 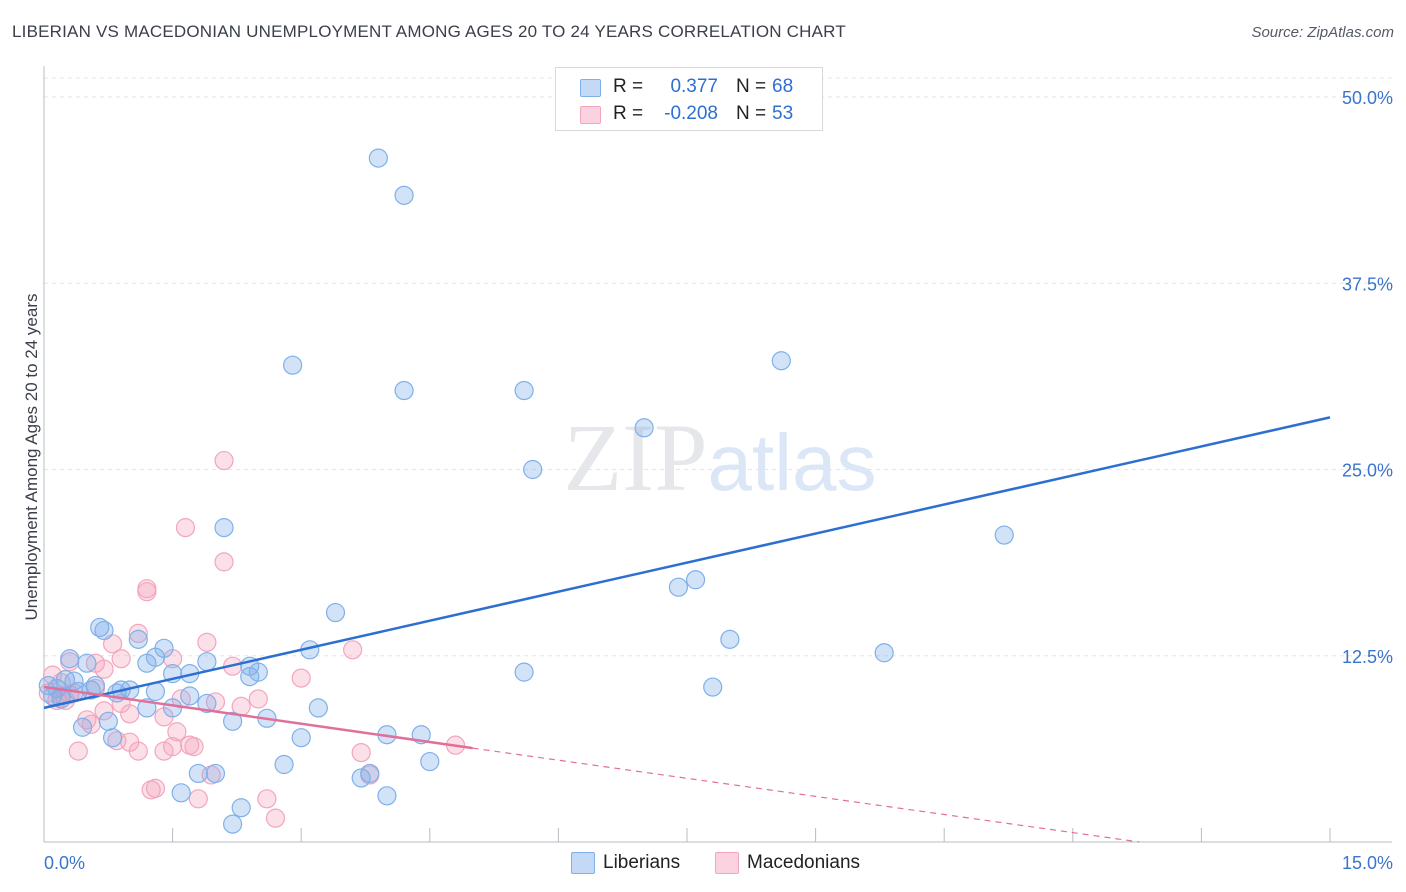 I want to click on macedonians-legend-label: Macedonians, so click(x=804, y=862).